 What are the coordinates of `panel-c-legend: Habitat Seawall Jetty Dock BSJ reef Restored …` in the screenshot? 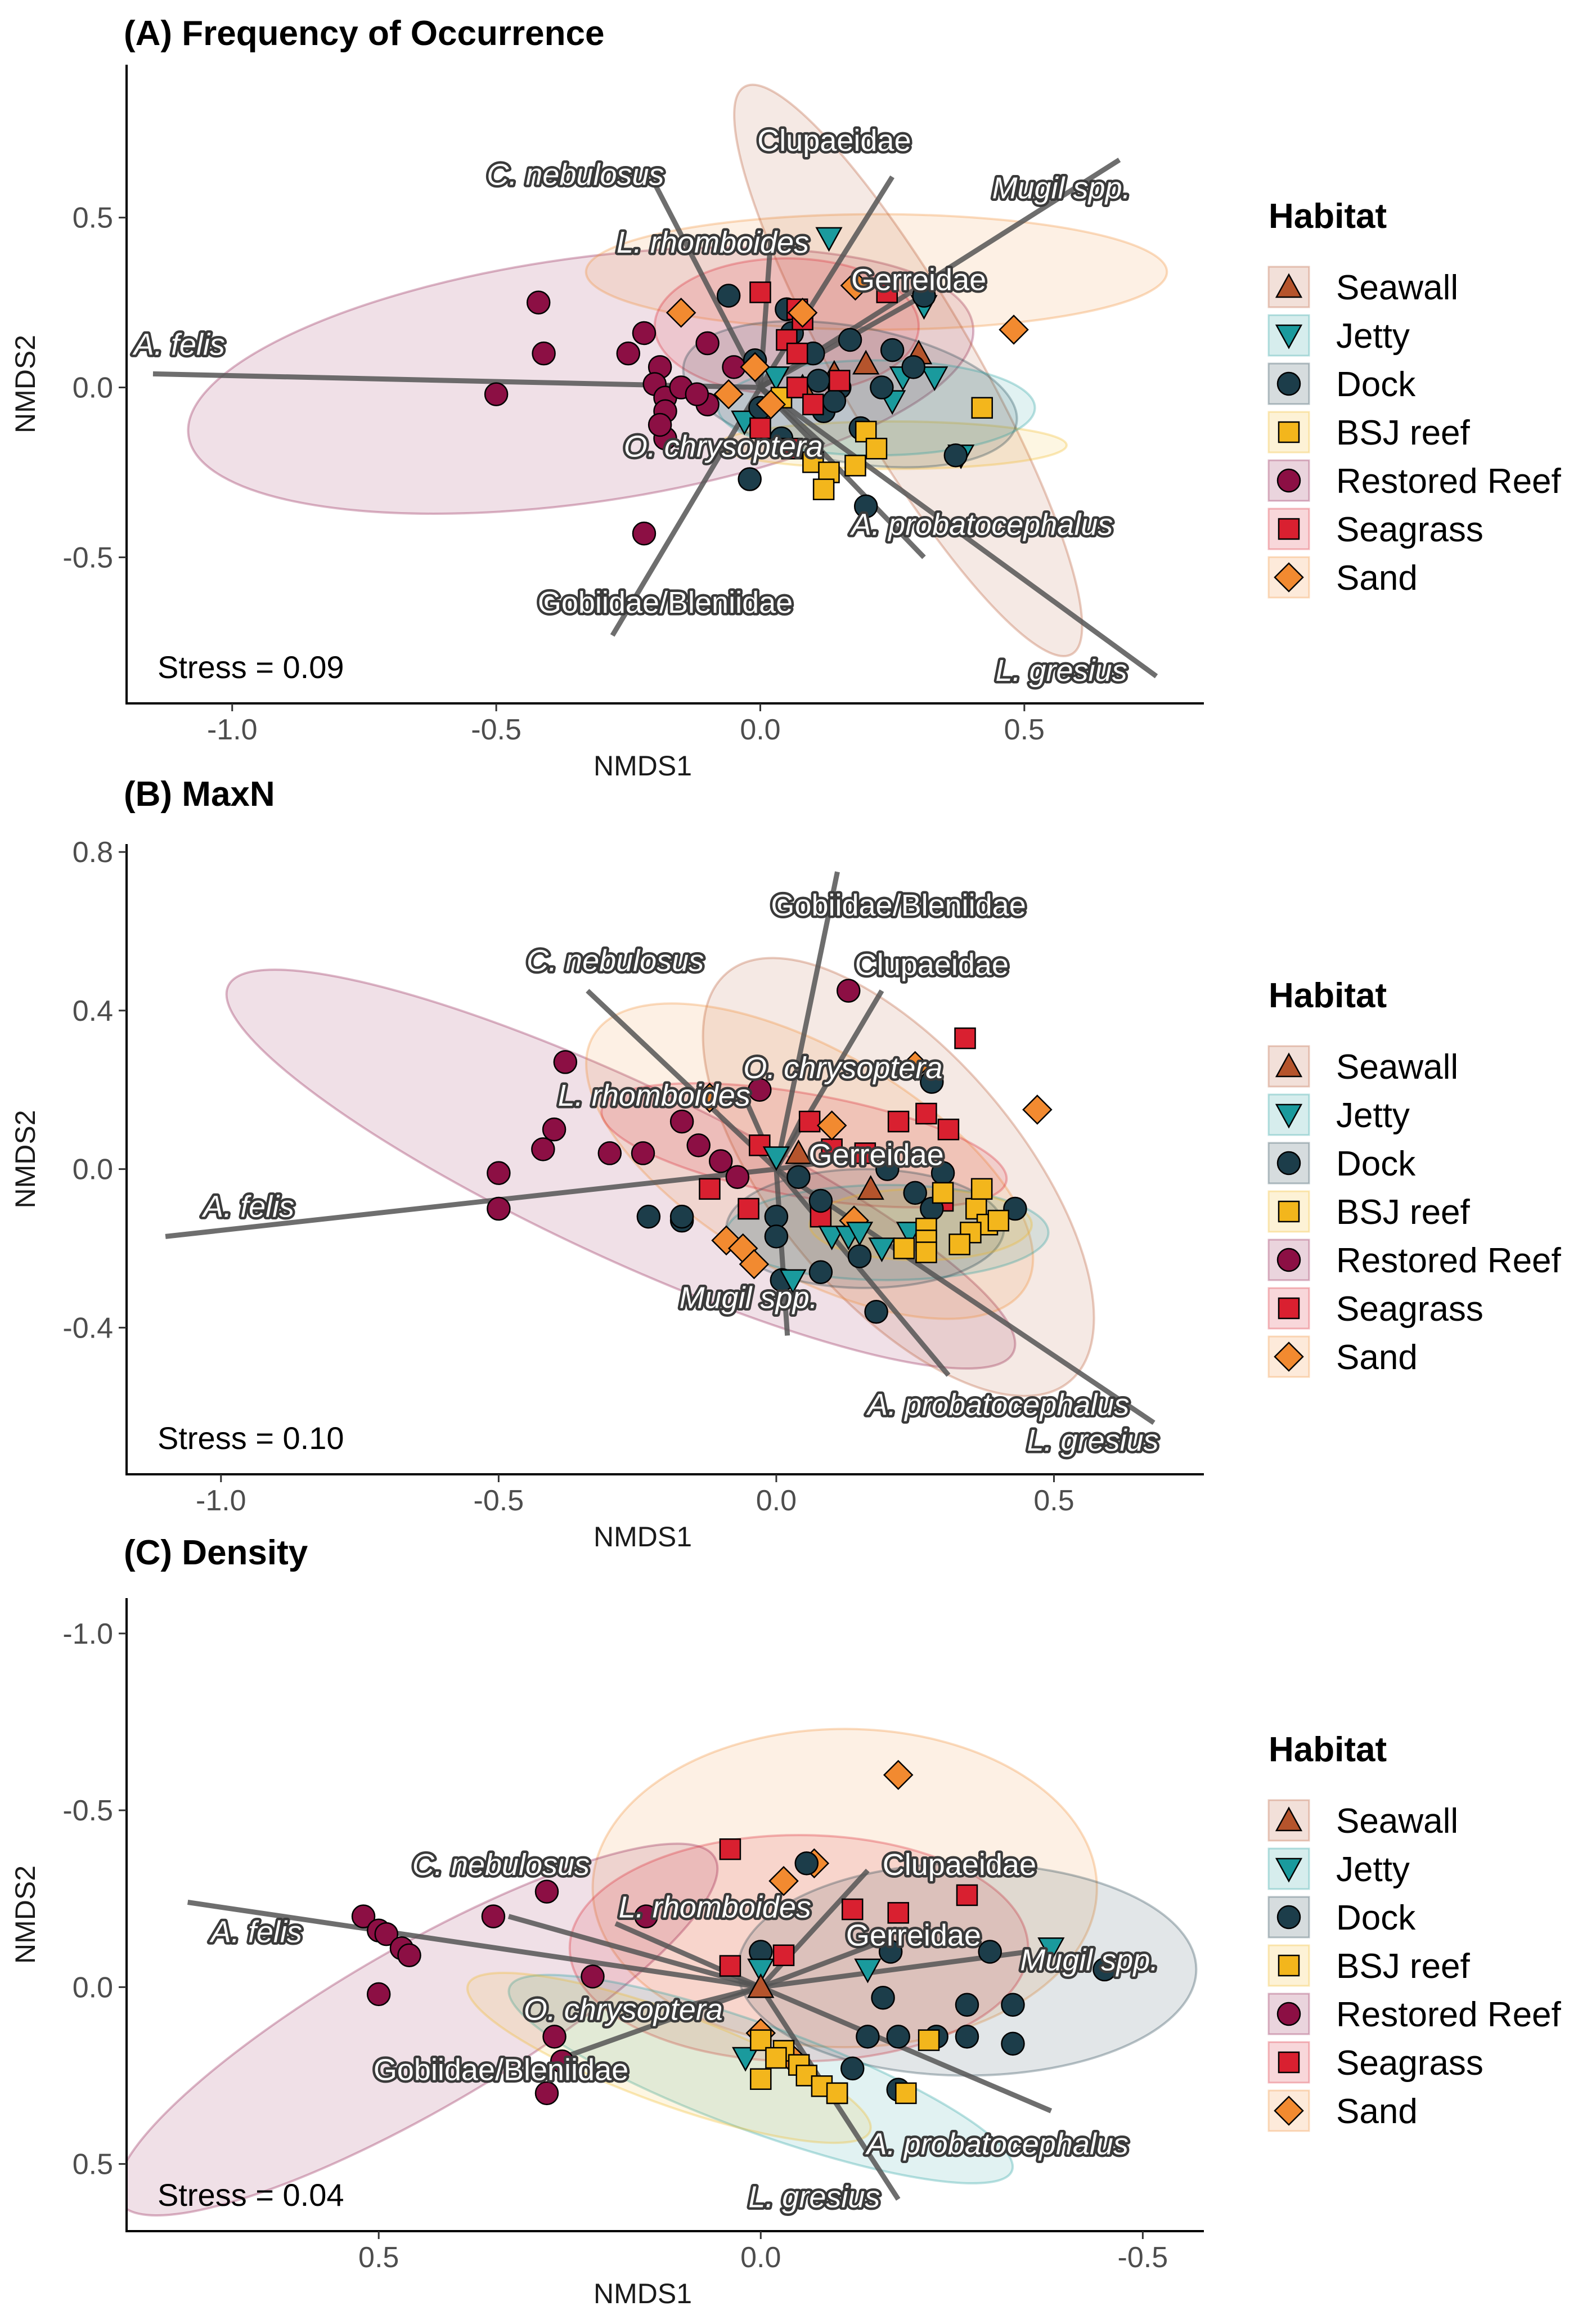 It's located at (1414, 1931).